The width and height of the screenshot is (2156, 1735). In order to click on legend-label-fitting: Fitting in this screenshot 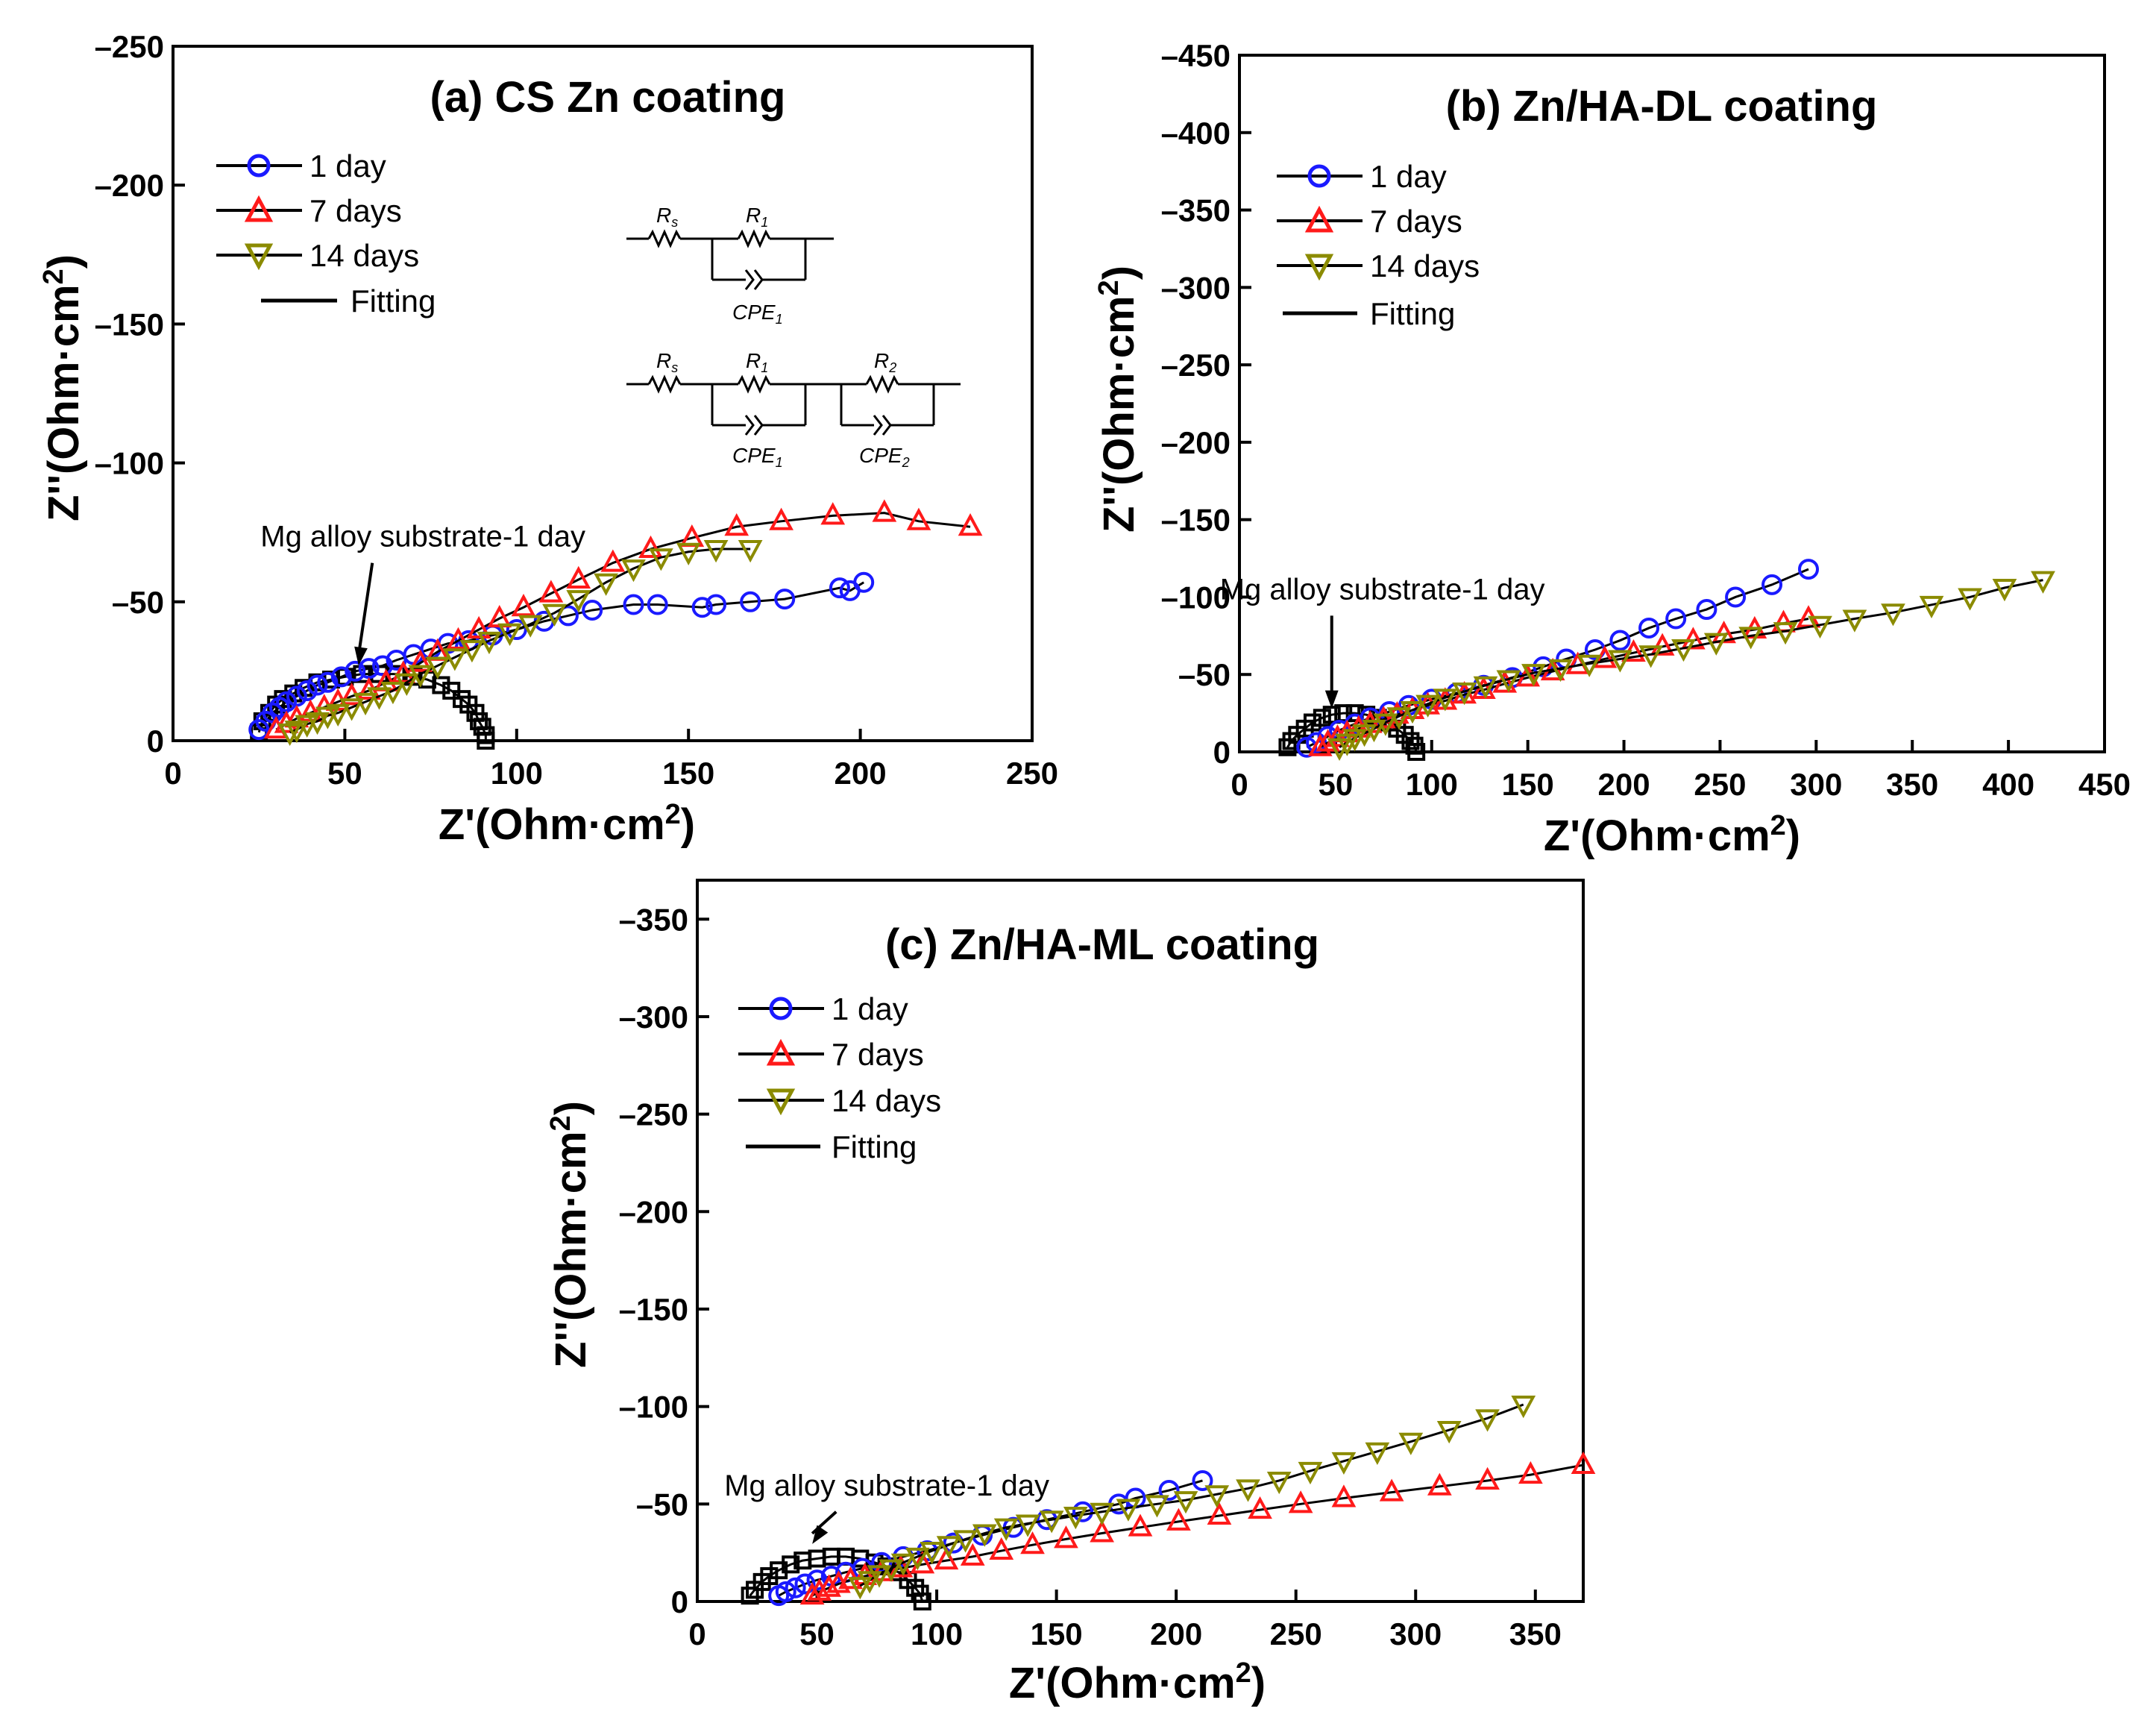, I will do `click(874, 1146)`.